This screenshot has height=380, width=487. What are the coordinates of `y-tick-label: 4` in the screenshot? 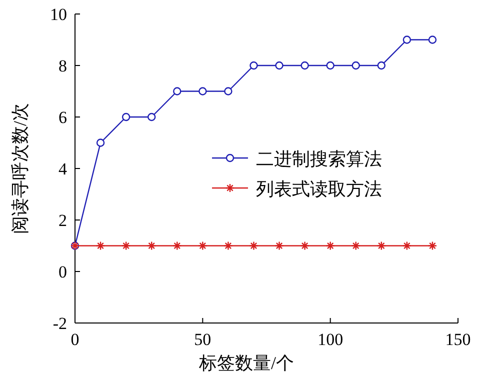 It's located at (63, 169).